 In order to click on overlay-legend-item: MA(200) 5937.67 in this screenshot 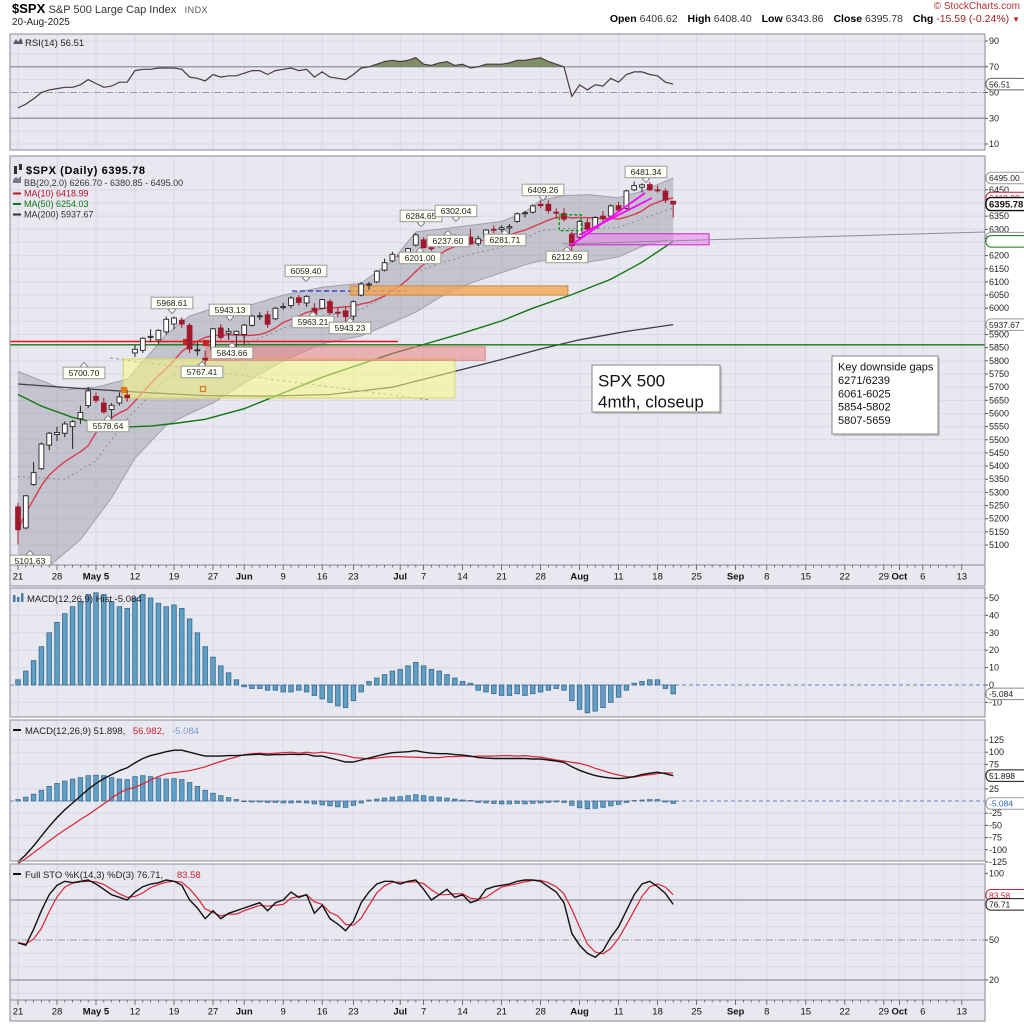, I will do `click(59, 215)`.